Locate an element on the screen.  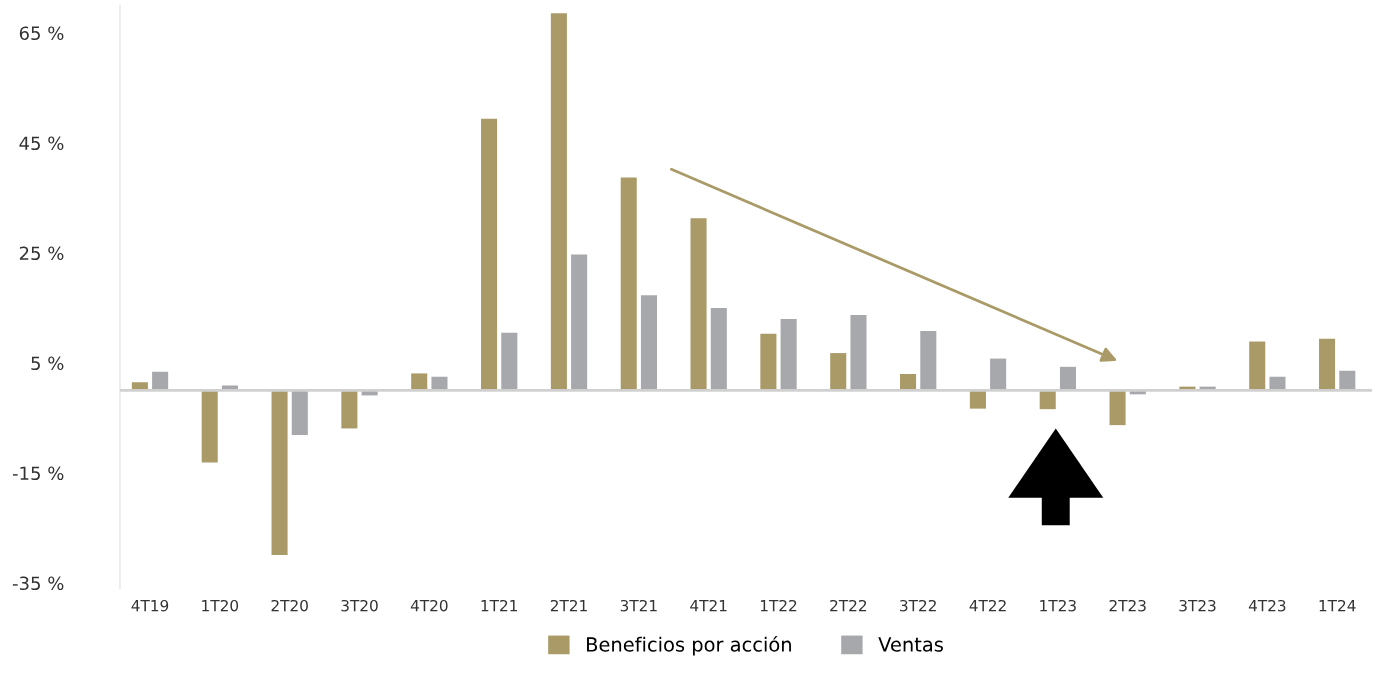
x-tick-label: 2T23 is located at coordinates (1127, 605).